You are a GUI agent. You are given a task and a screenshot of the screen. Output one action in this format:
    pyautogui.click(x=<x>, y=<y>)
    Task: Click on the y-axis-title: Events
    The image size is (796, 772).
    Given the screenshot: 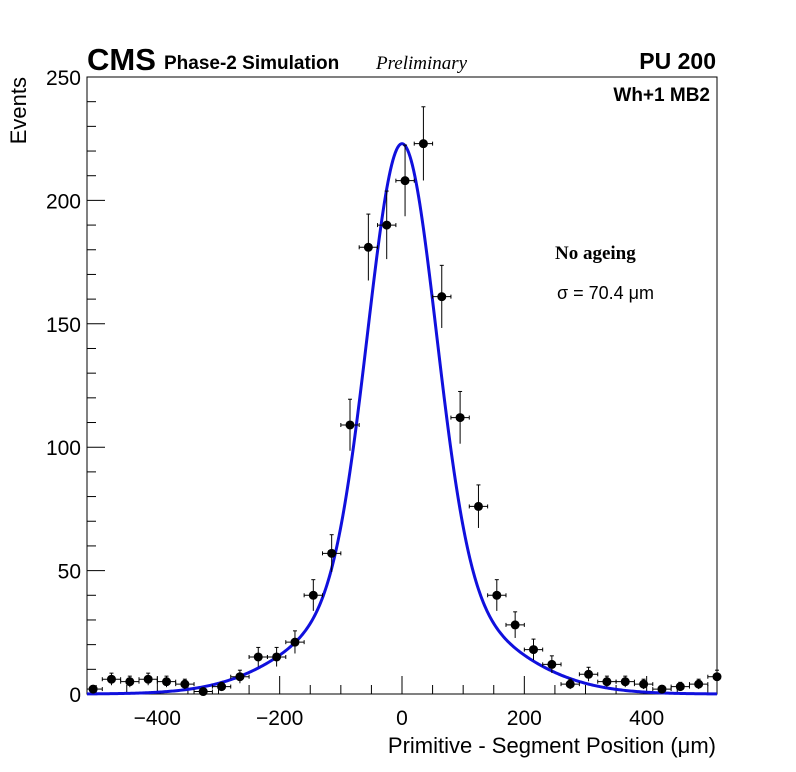 What is the action you would take?
    pyautogui.click(x=18, y=110)
    